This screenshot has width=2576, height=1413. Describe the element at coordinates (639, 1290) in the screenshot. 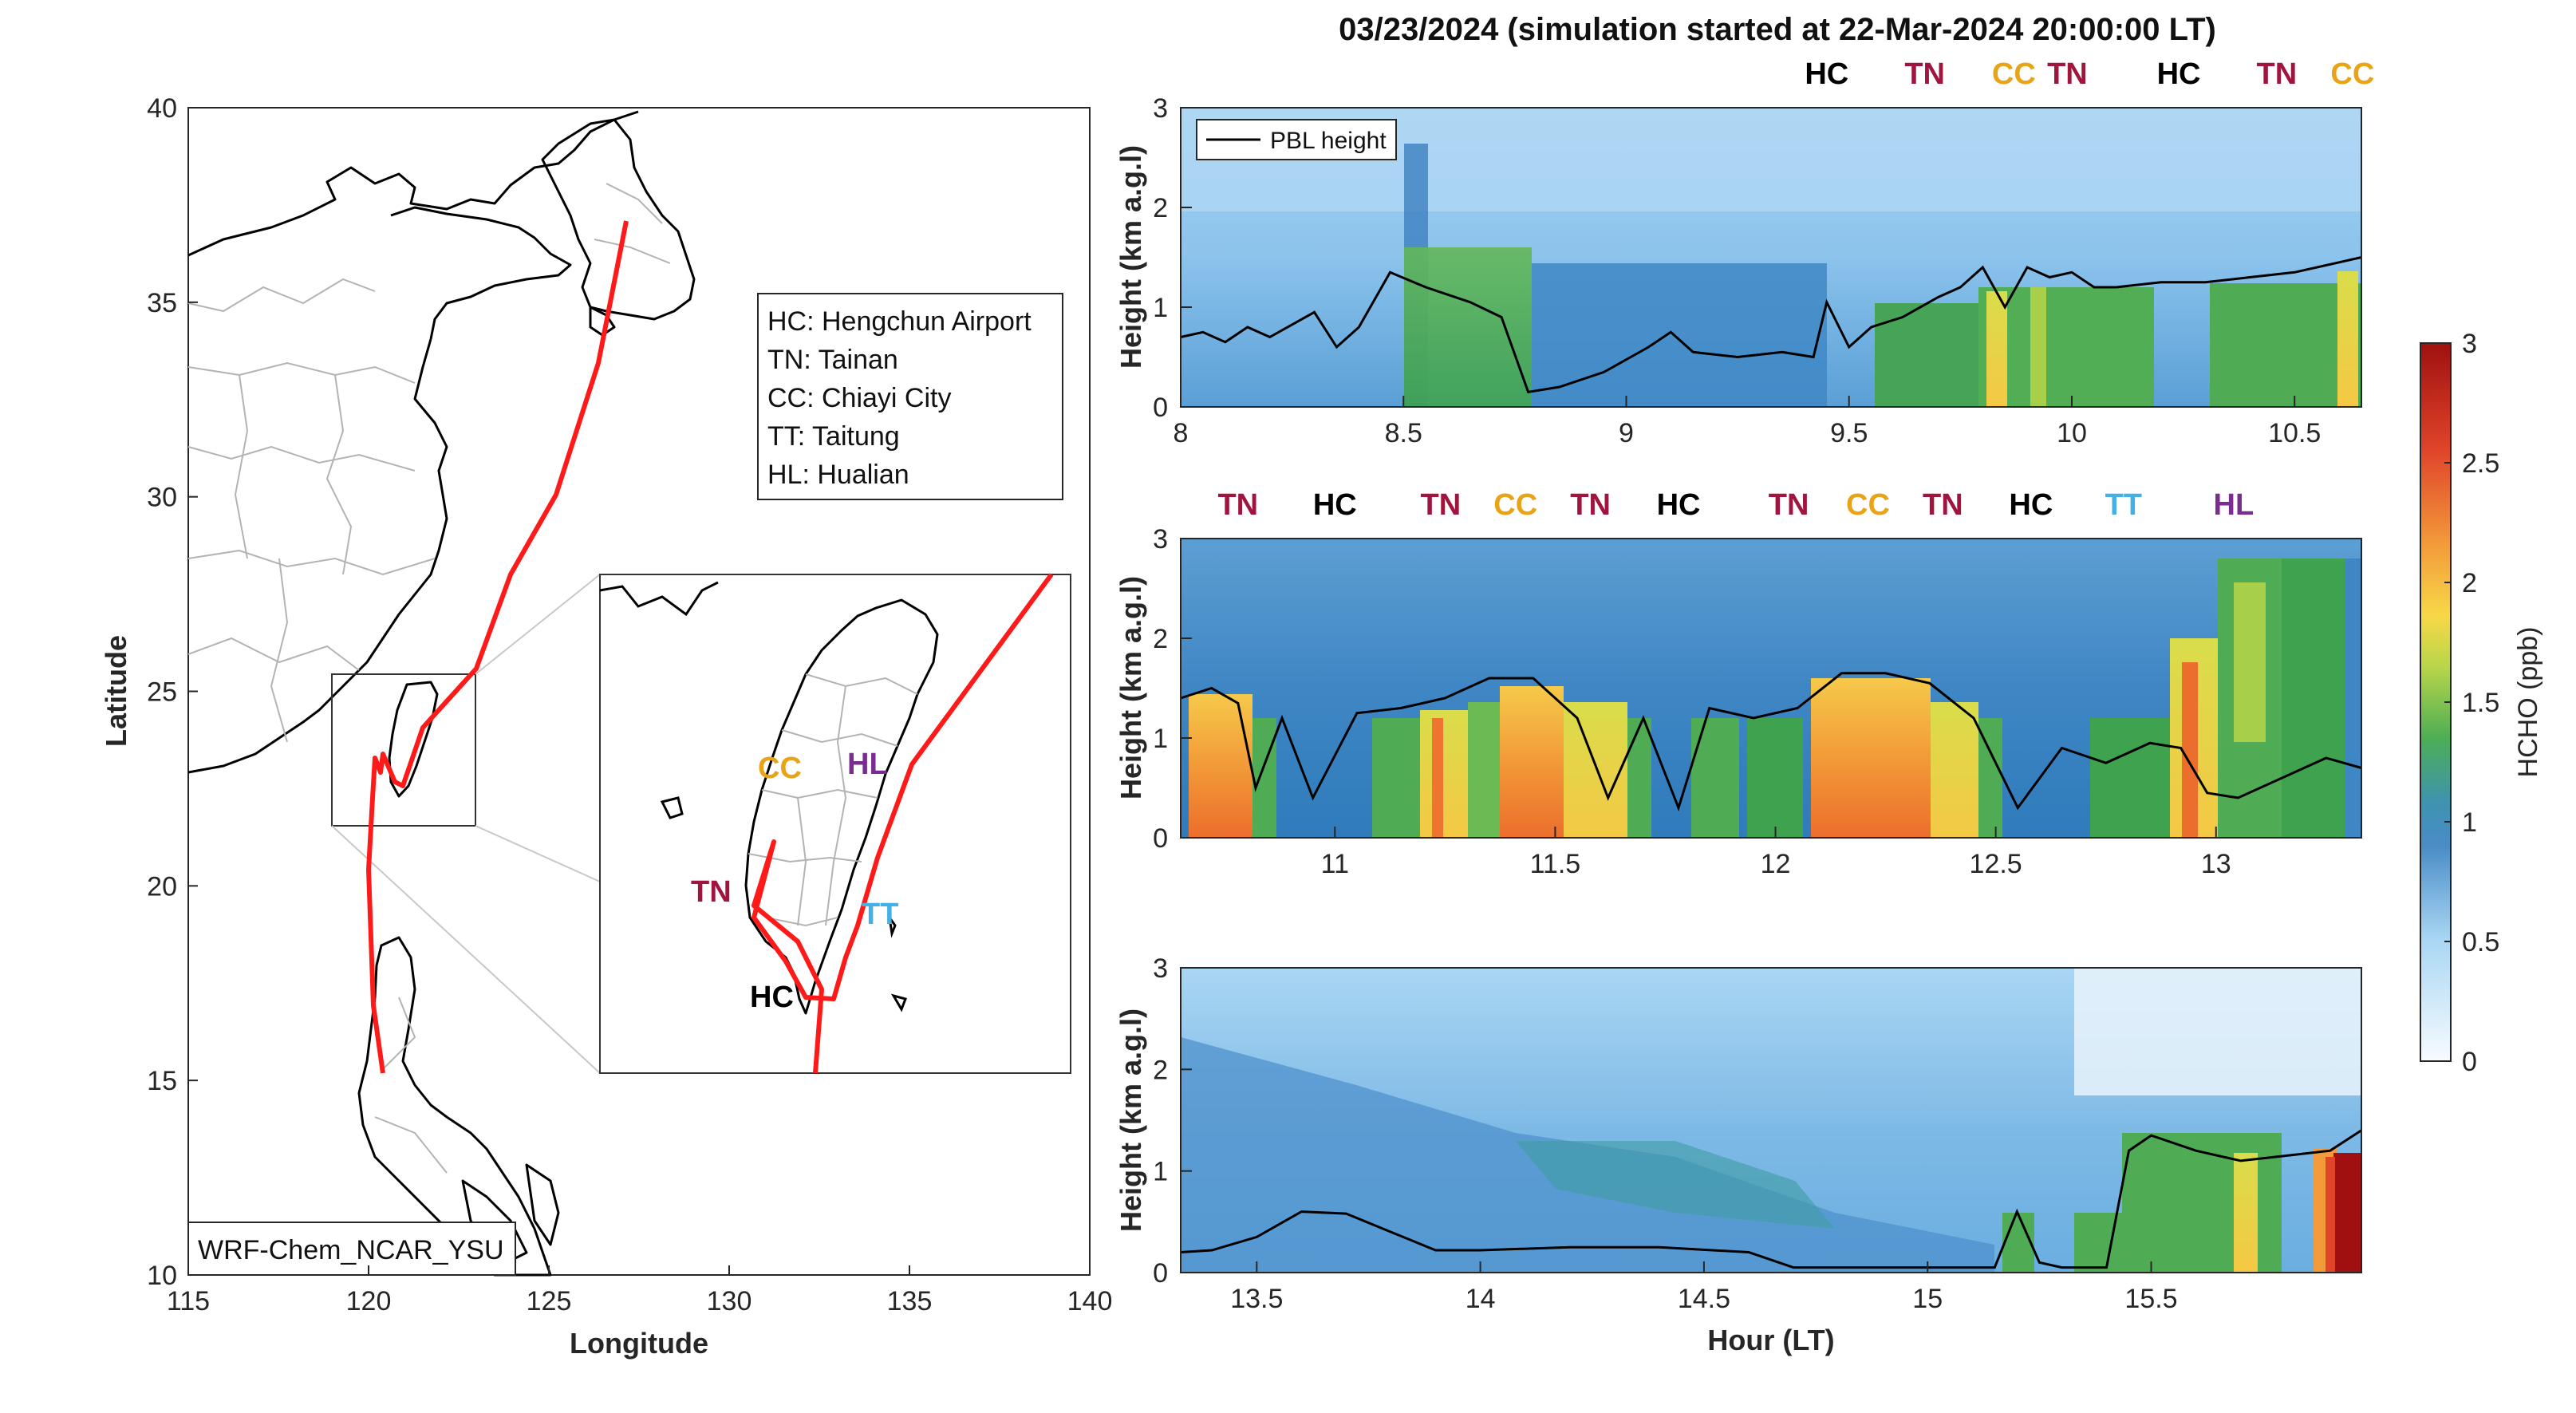

I see `map-x-ticks: 115 120 125 130 135 140` at that location.